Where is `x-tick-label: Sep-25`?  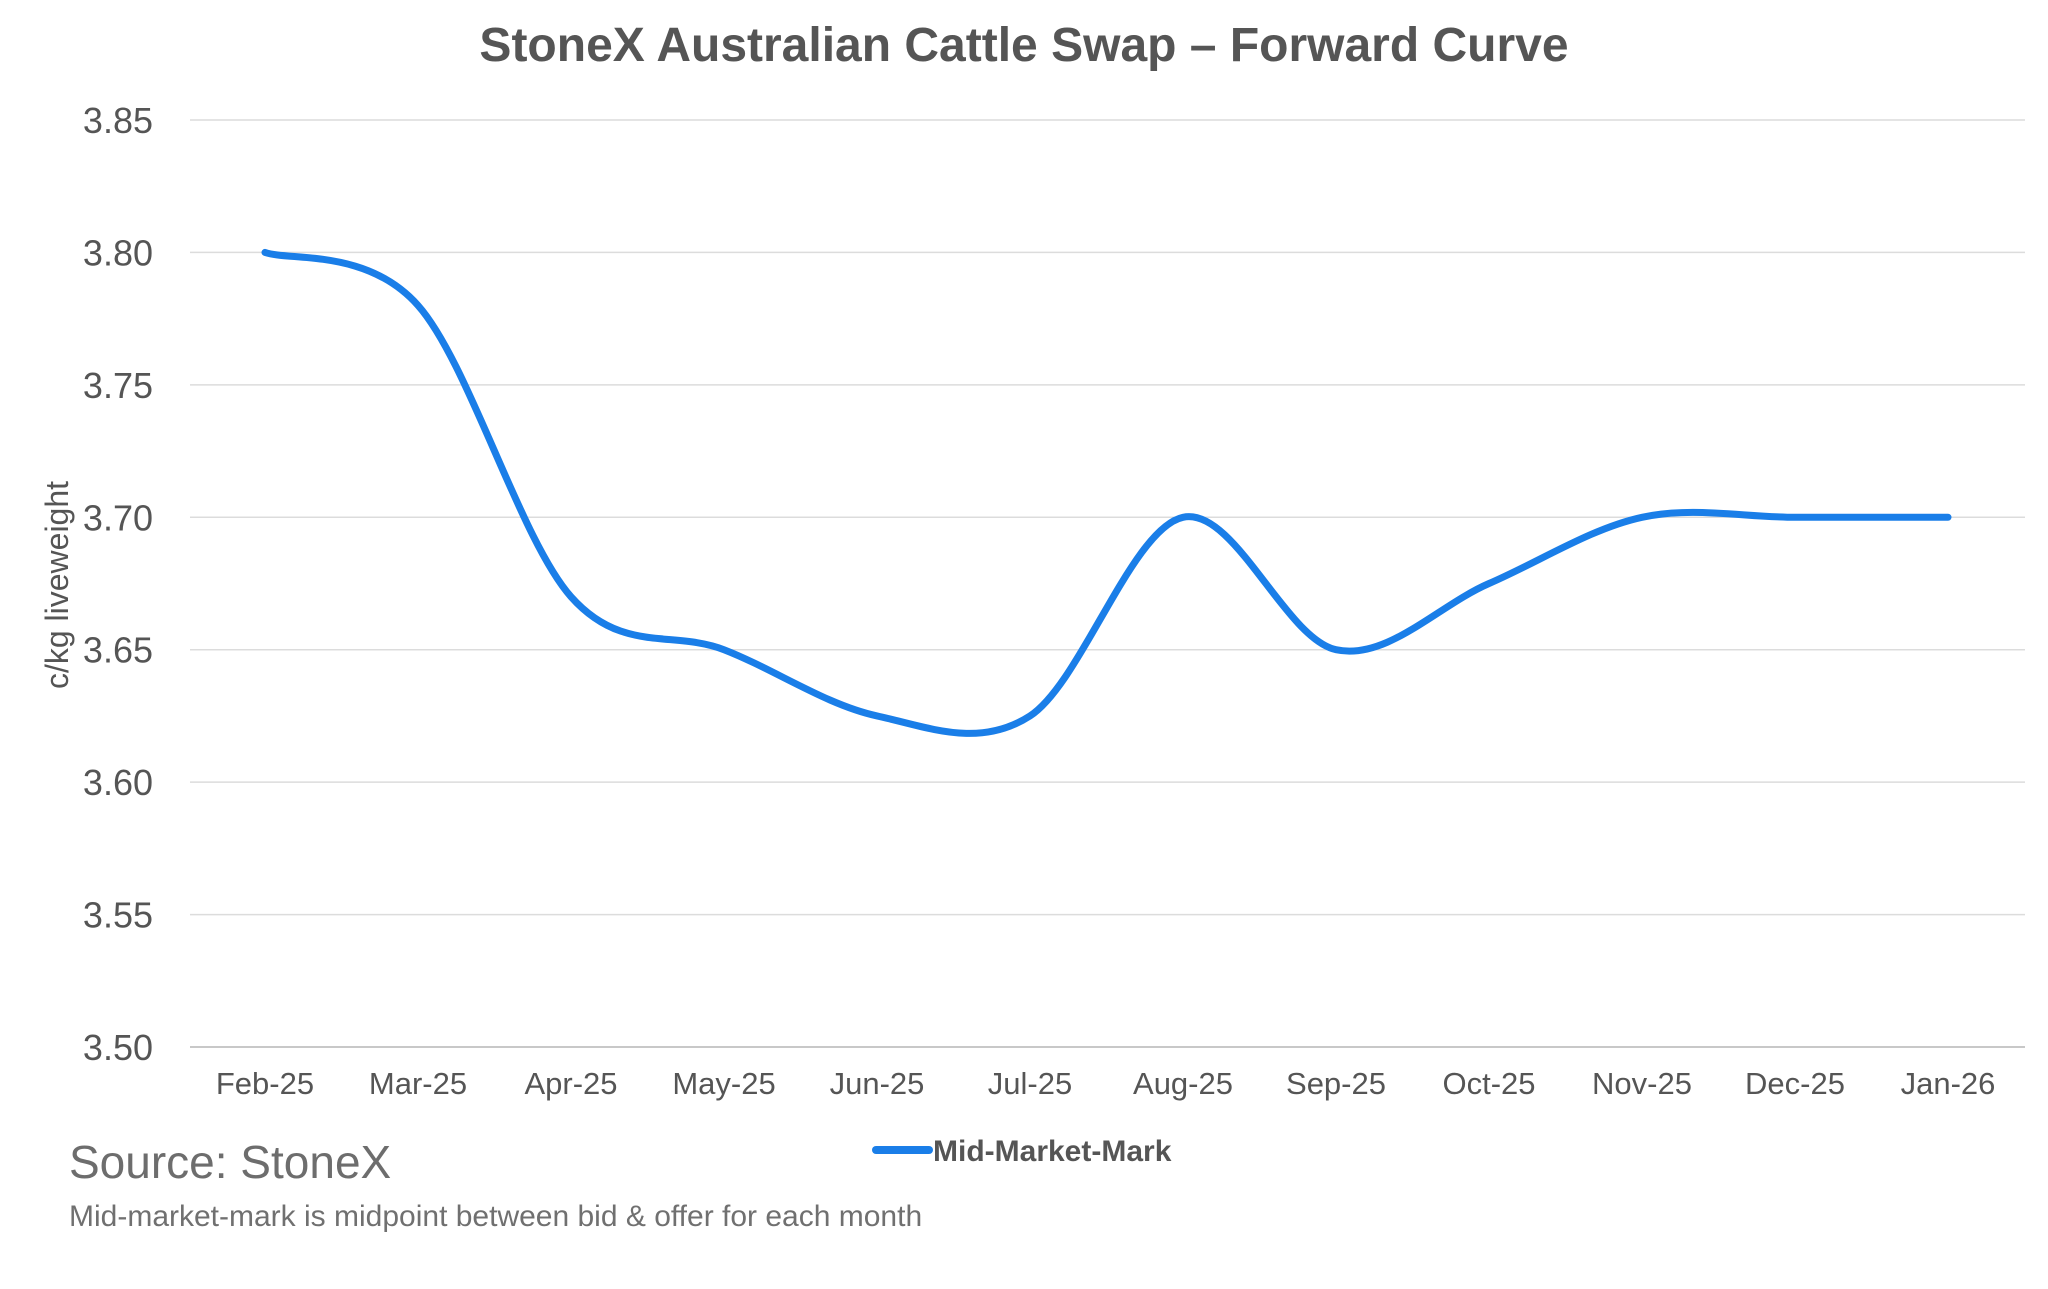 x-tick-label: Sep-25 is located at coordinates (1336, 1083).